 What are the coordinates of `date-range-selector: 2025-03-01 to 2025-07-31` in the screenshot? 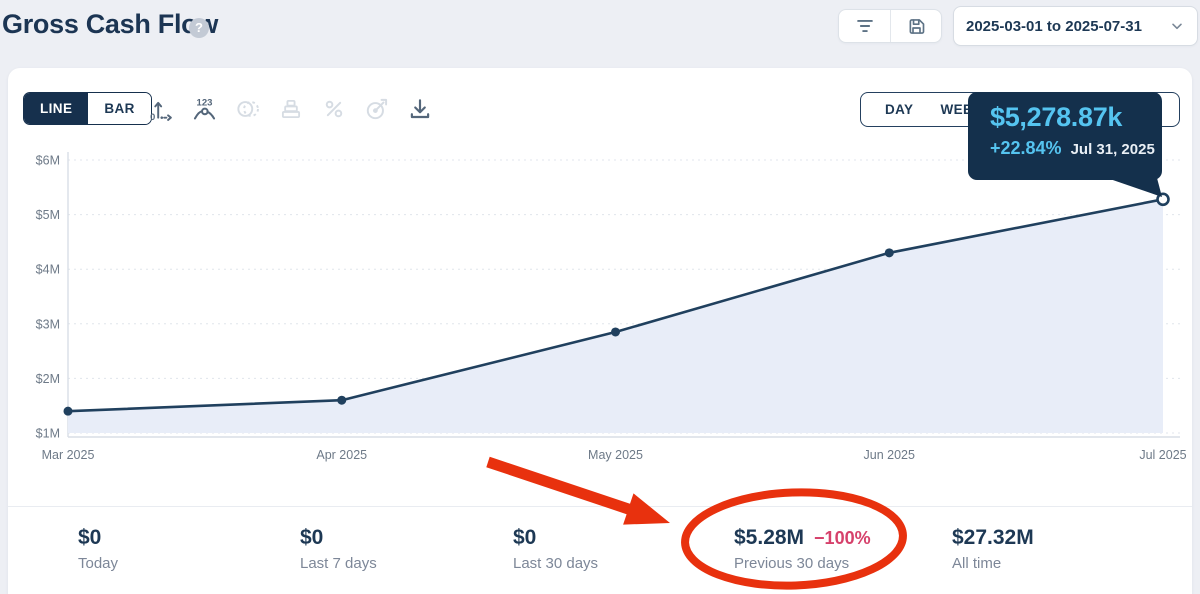 It's located at (1075, 26).